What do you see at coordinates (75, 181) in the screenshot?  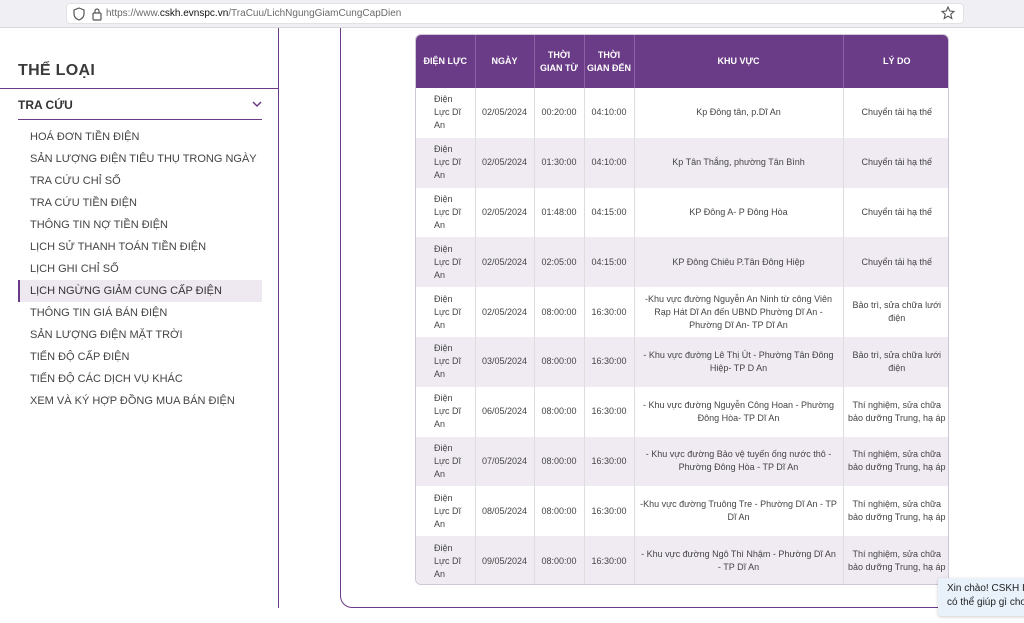 I see `sidebar-item: TRA CỨU CHỈ SỐ` at bounding box center [75, 181].